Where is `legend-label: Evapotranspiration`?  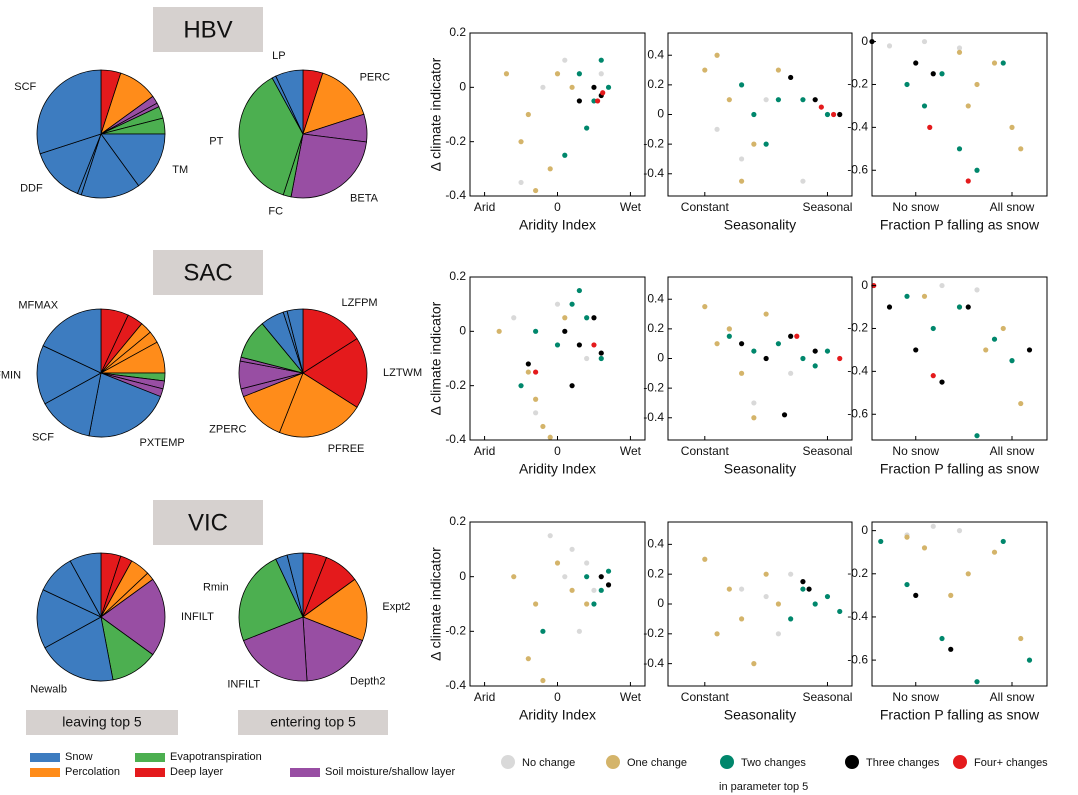
legend-label: Evapotranspiration is located at coordinates (216, 757).